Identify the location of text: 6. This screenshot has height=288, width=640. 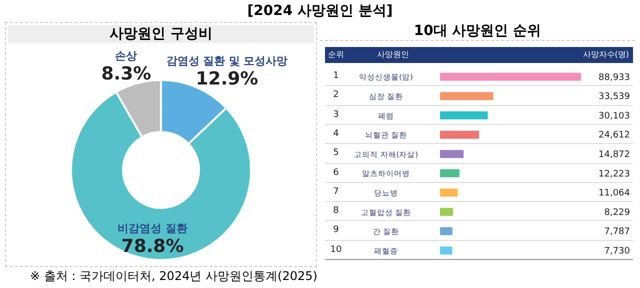
(336, 173).